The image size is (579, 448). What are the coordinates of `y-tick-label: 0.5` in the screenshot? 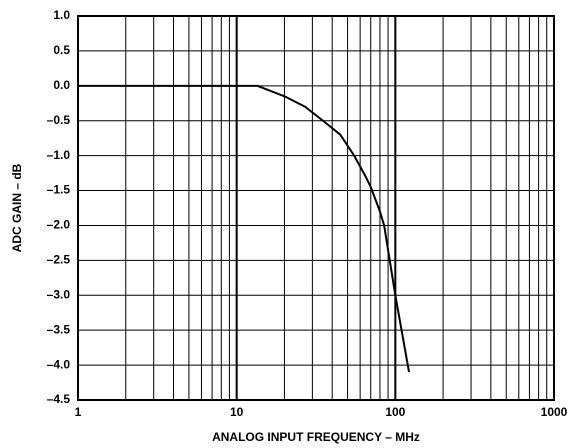 It's located at (61, 50).